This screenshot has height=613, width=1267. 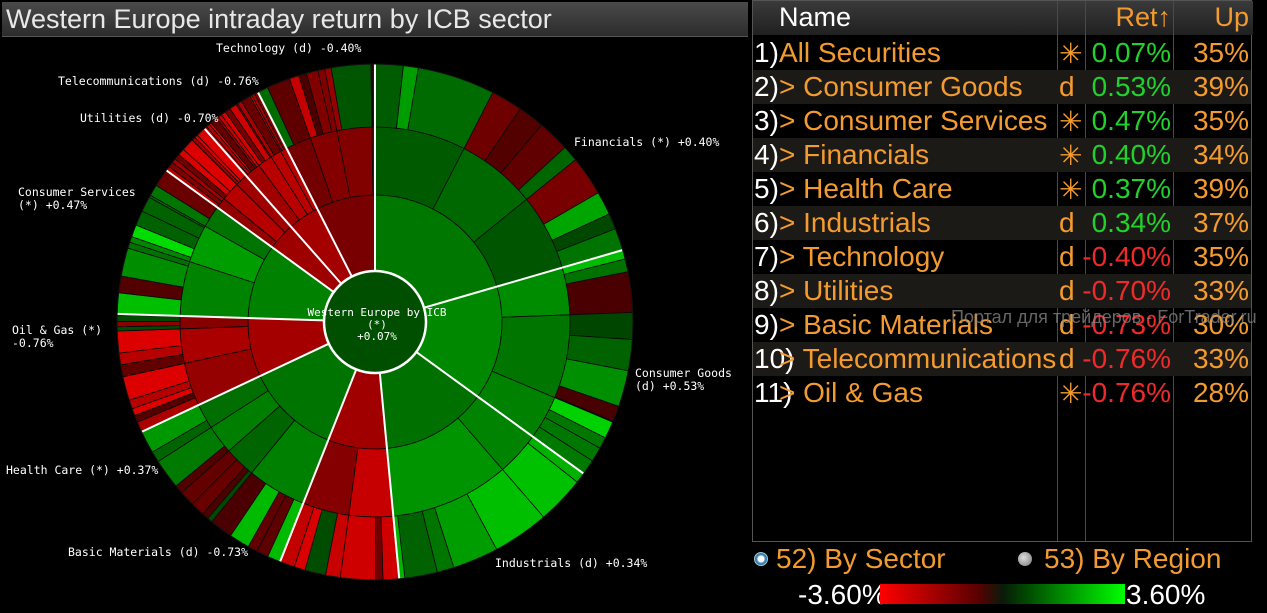 What do you see at coordinates (1104, 317) in the screenshot?
I see `watermark: Портал для трейдеров - ForTrader.ru` at bounding box center [1104, 317].